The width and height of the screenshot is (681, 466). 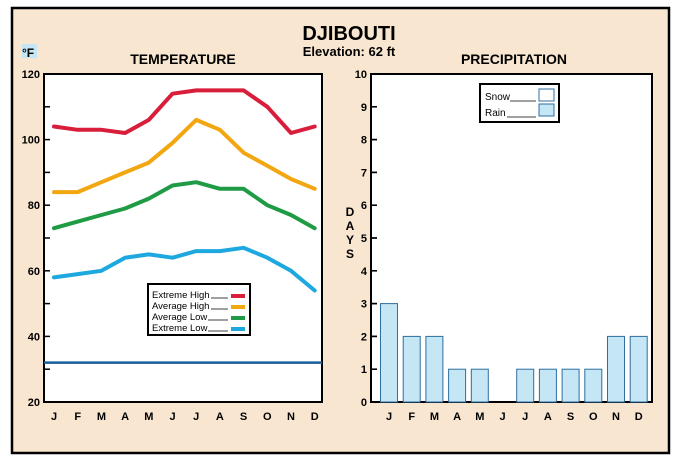 I want to click on temperature-y-tick-label: 20, so click(x=34, y=403).